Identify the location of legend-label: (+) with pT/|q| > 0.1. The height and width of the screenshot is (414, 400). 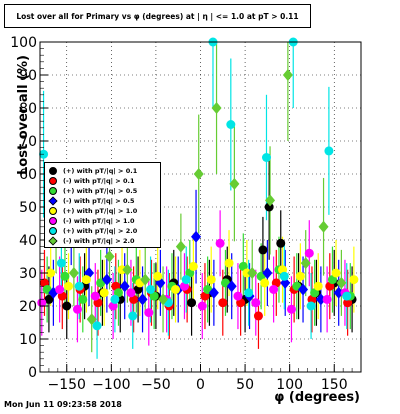
(100, 171).